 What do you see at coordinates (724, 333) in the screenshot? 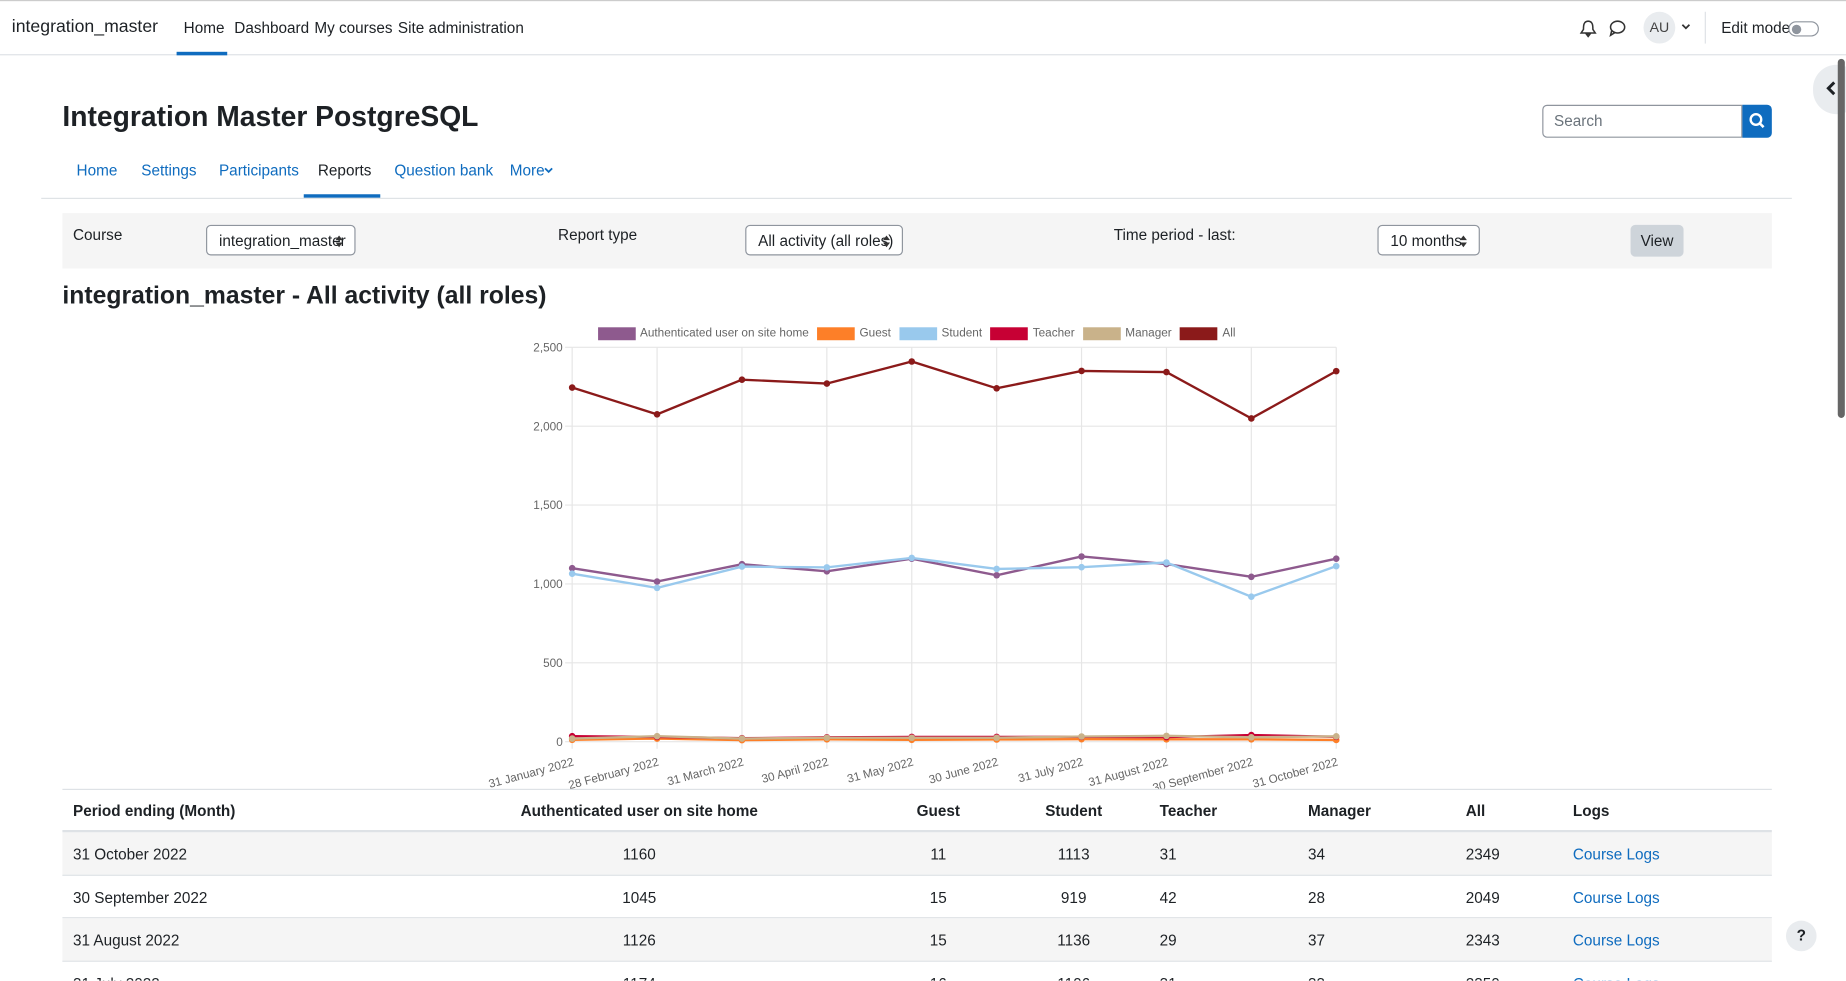
I see `legend-label: Authenticated user on site home` at bounding box center [724, 333].